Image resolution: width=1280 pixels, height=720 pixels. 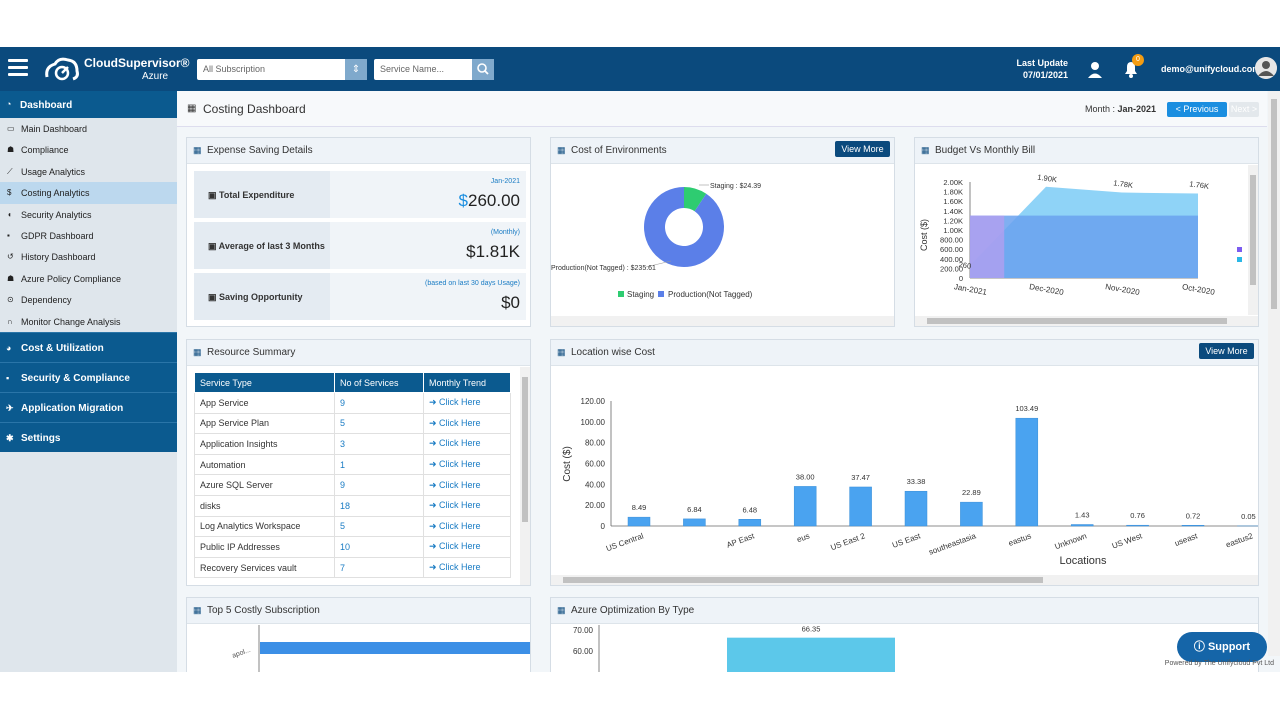 I want to click on table-row: Public IP Addresses 10 ➜ Click Here, so click(x=352, y=547).